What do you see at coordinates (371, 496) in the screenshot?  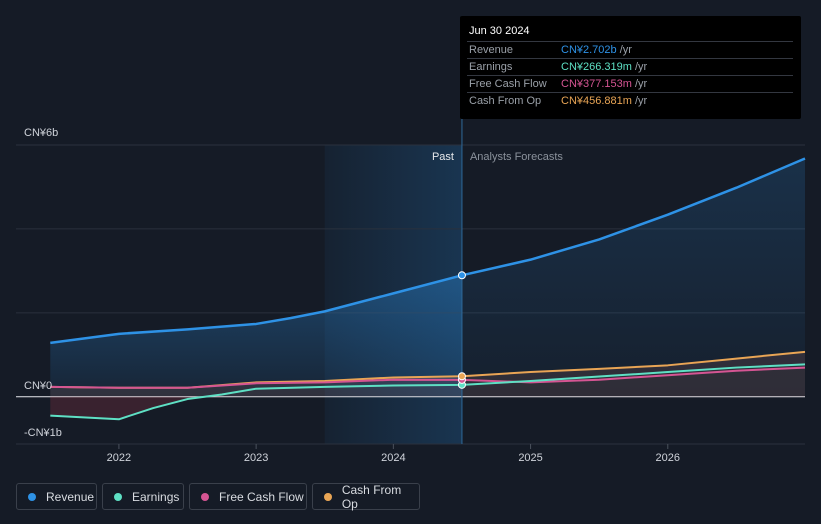 I see `legend-label: Cash From Op` at bounding box center [371, 496].